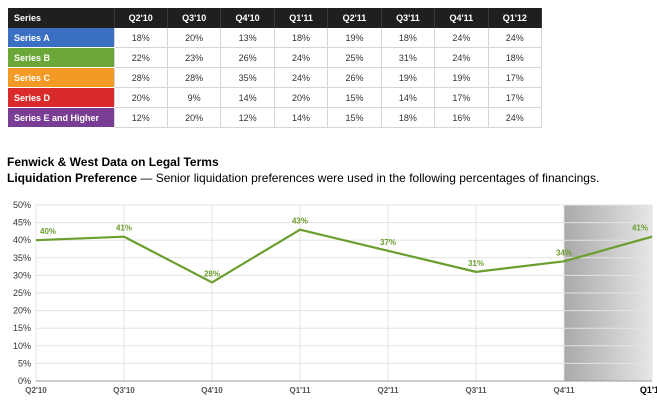  I want to click on data-label: 43%, so click(300, 221).